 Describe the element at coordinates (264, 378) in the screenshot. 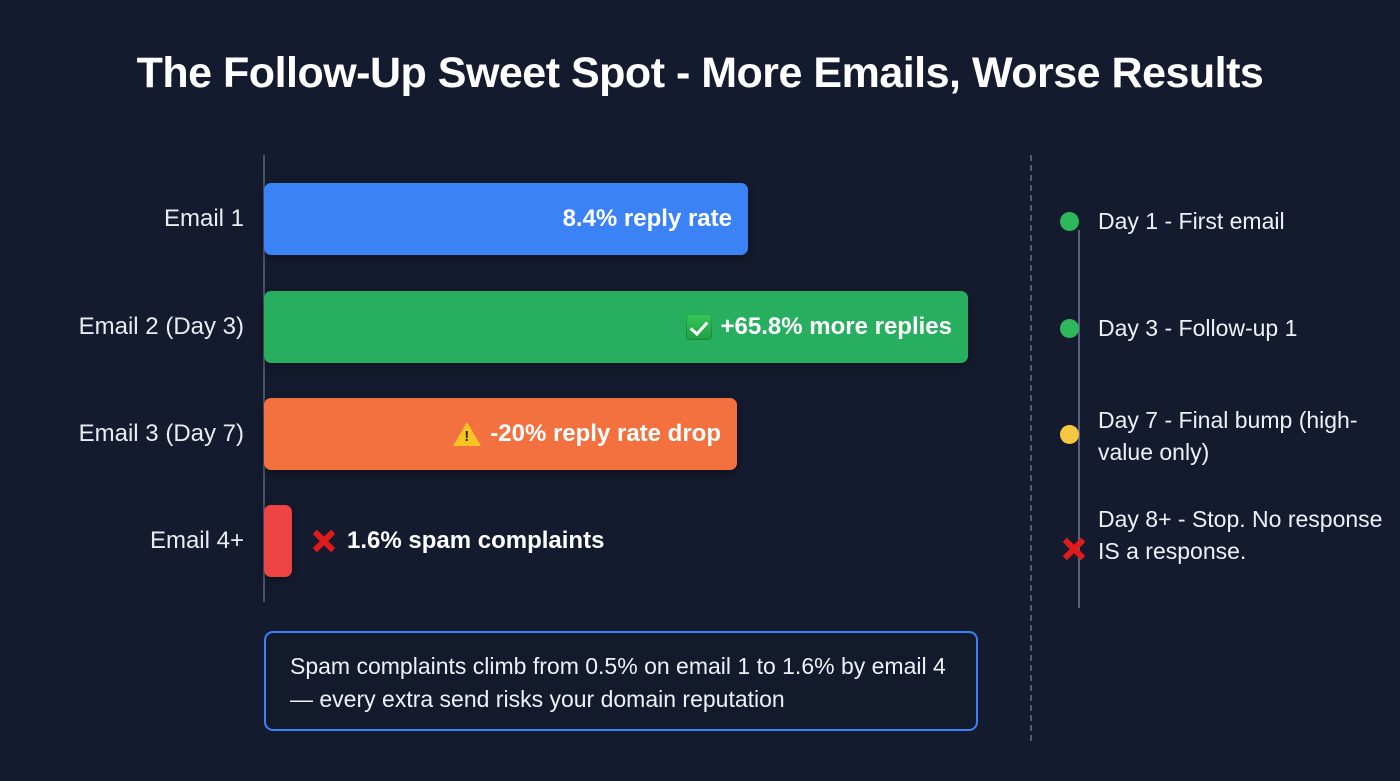

I see `chart-axis-line` at that location.